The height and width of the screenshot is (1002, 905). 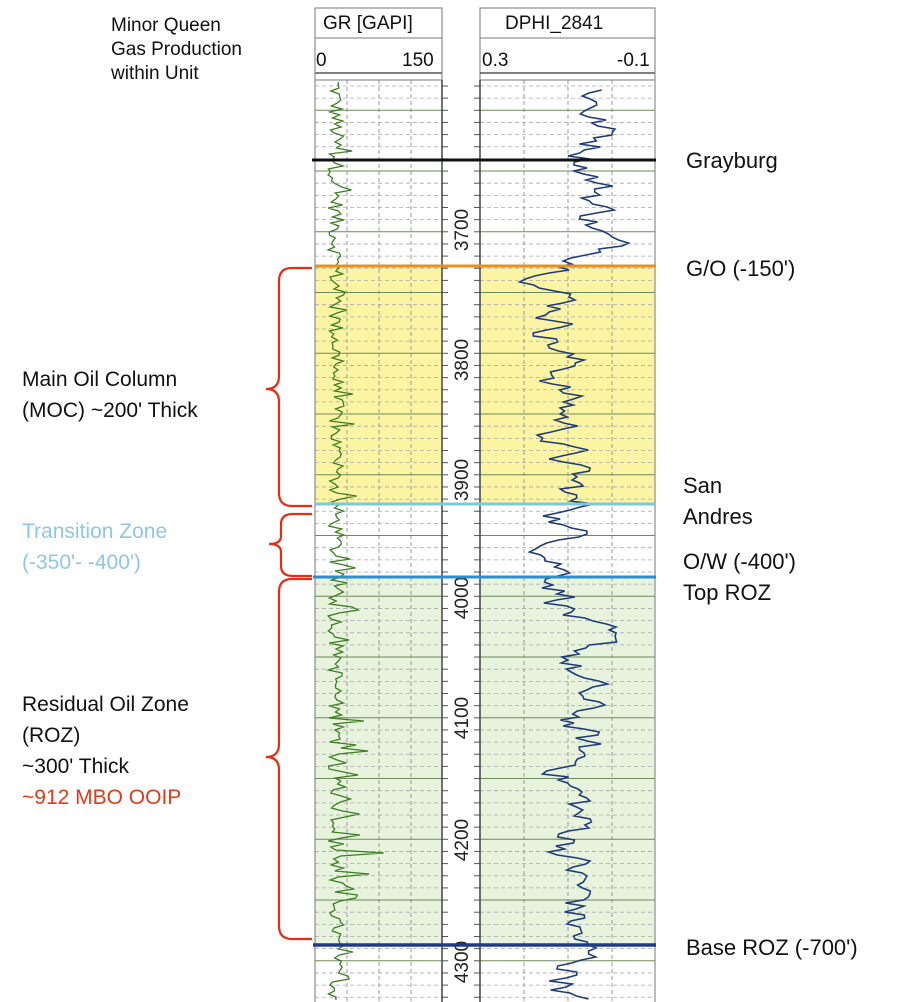 What do you see at coordinates (739, 561) in the screenshot?
I see `ow-contact-label: O/W (-400')` at bounding box center [739, 561].